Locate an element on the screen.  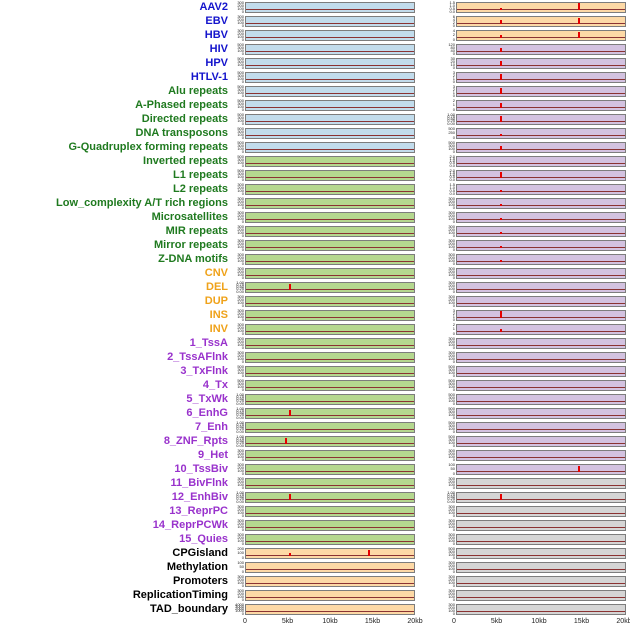
y-axis-ticks: 100 50 0 is located at coordinates (448, 469).